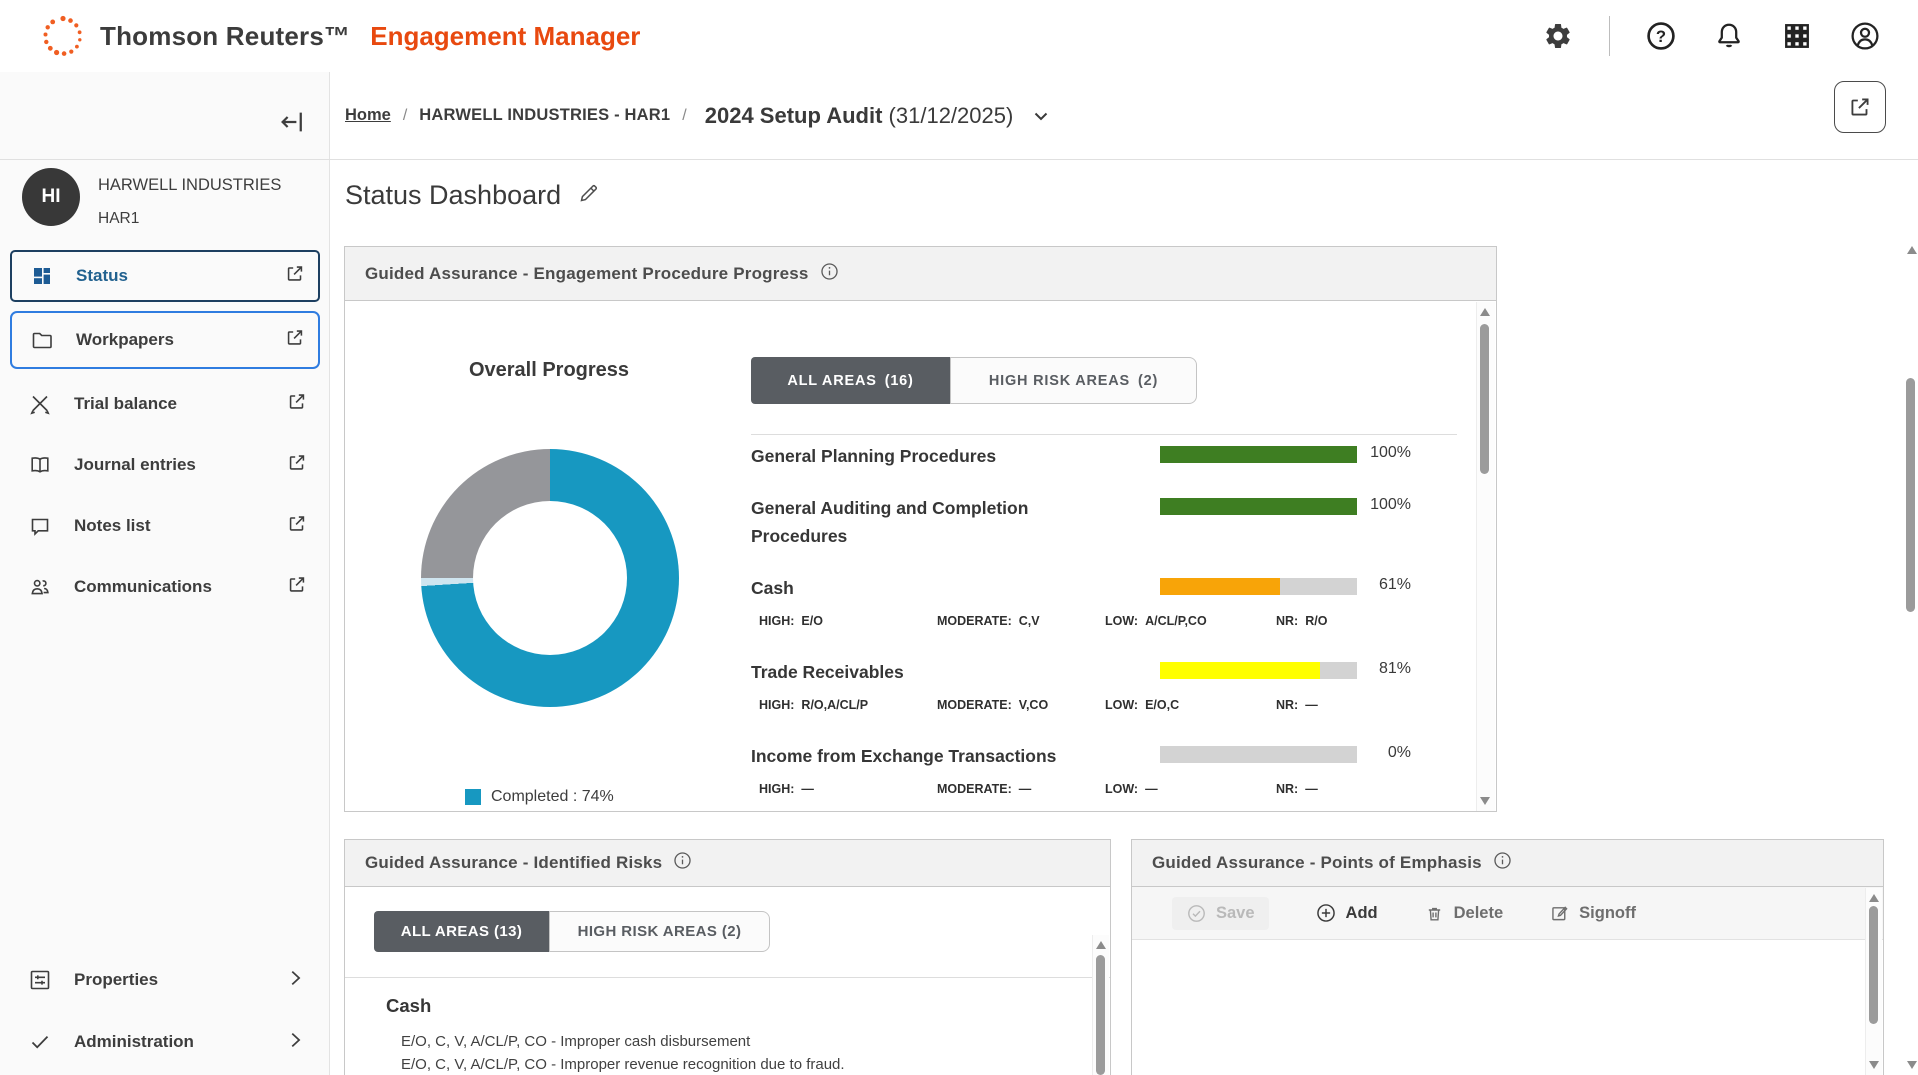  What do you see at coordinates (1100, 1005) in the screenshot?
I see `risks-scrollbar` at bounding box center [1100, 1005].